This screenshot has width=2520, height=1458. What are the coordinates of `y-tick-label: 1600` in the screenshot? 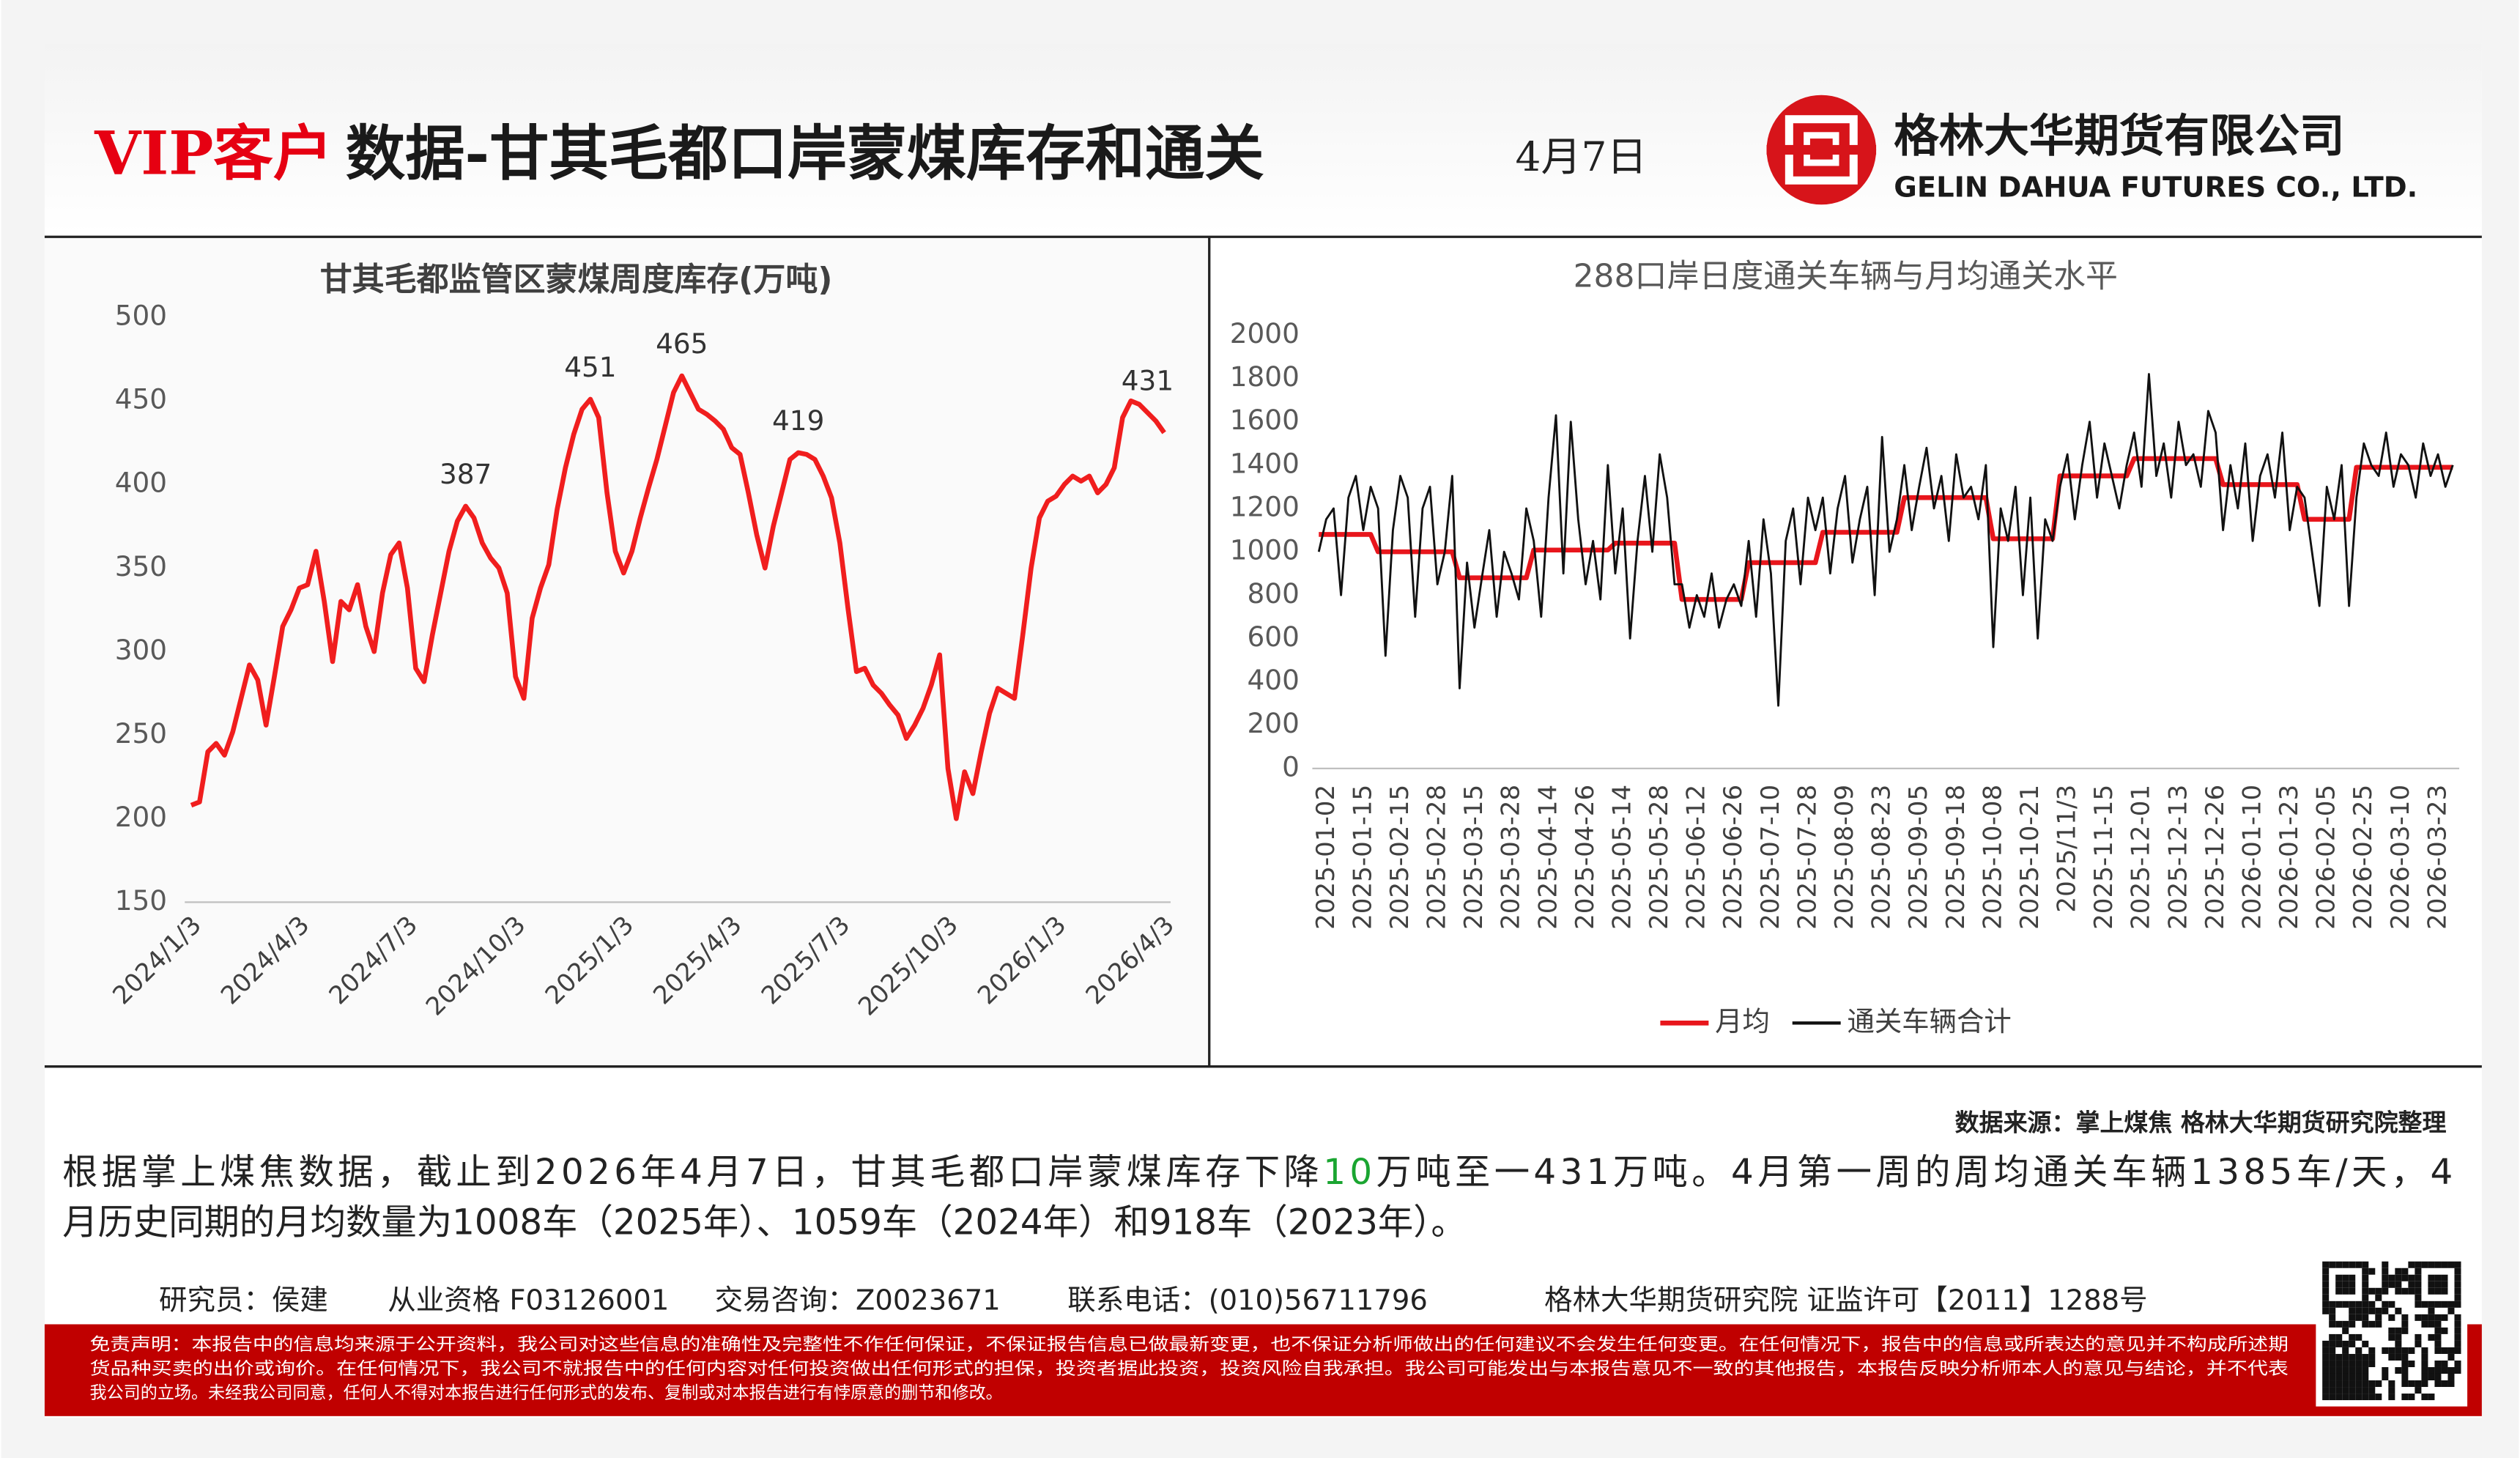 It's located at (1265, 420).